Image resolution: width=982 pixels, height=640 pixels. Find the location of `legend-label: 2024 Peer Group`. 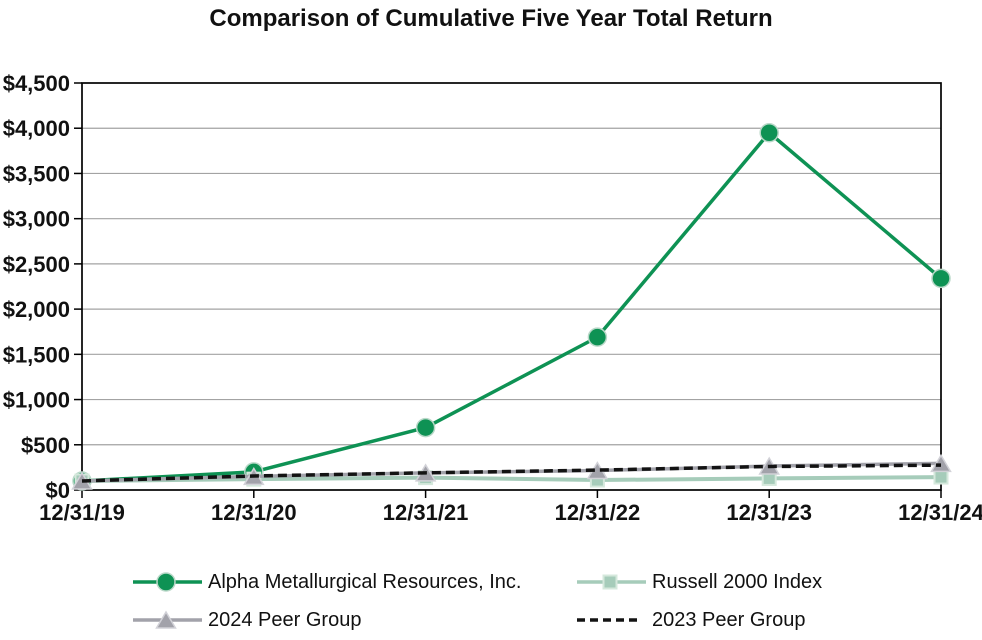

legend-label: 2024 Peer Group is located at coordinates (285, 620).